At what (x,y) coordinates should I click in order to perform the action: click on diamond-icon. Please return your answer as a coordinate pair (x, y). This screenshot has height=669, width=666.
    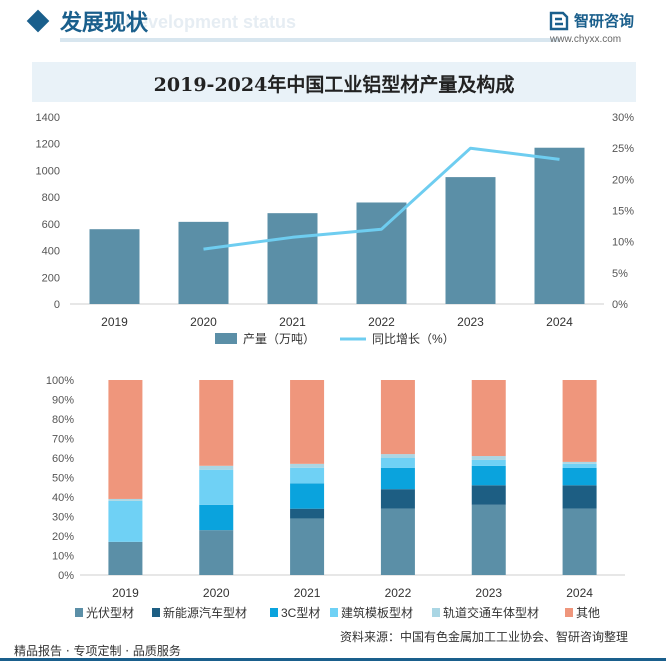
    Looking at the image, I should click on (38, 21).